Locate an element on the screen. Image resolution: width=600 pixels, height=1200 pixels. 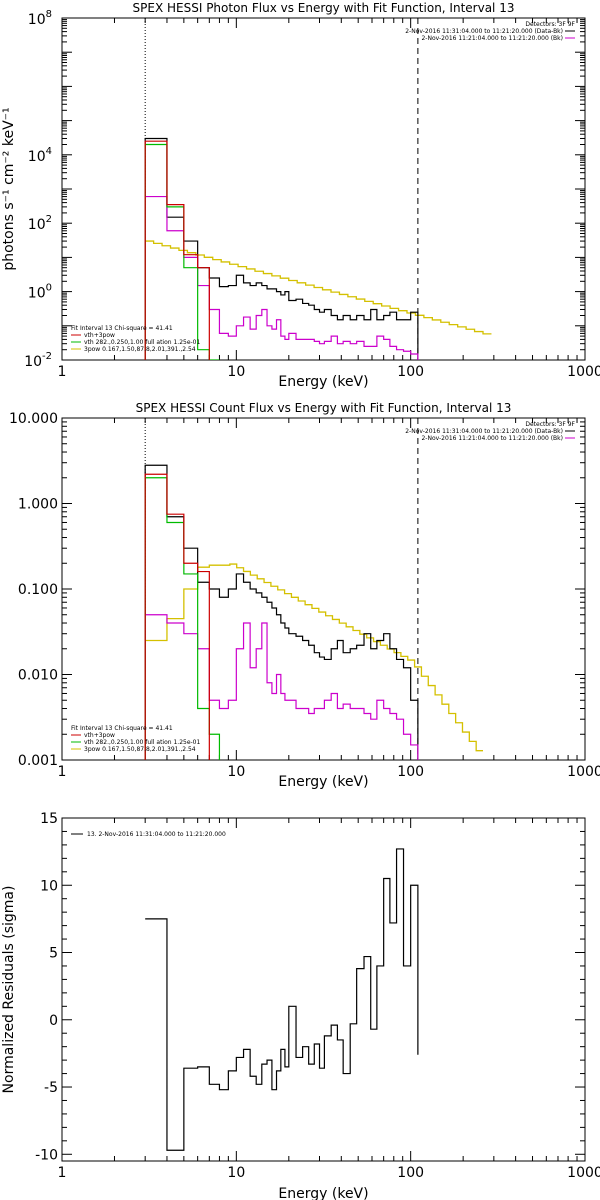
plot-area is located at coordinates (282, 999).